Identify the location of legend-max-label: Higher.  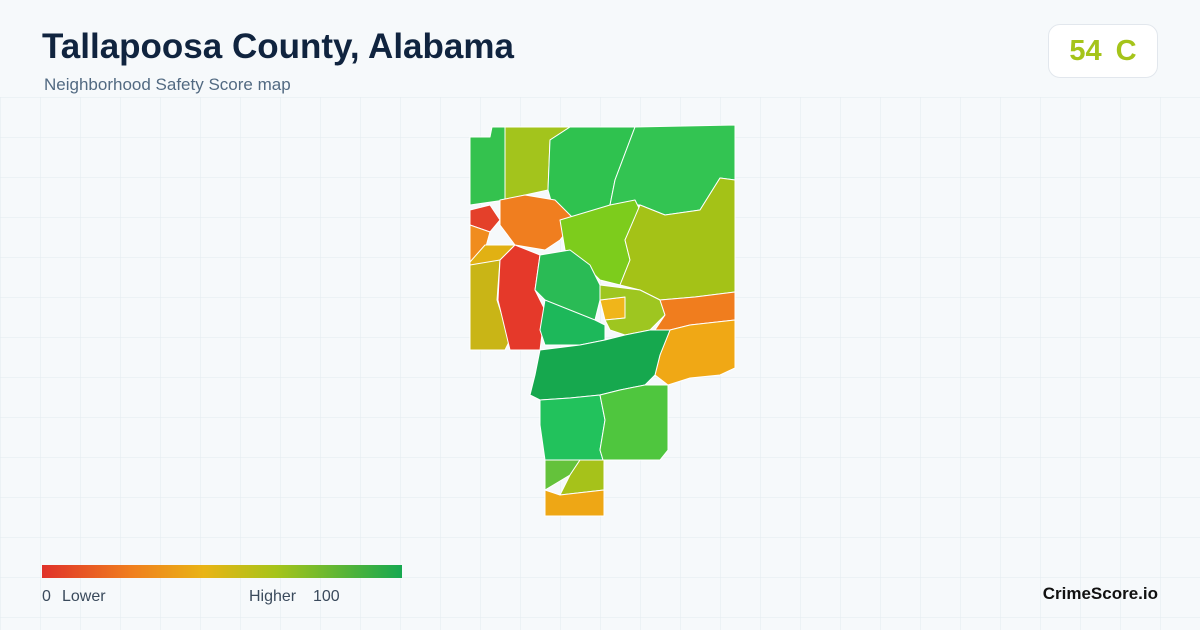
(273, 596).